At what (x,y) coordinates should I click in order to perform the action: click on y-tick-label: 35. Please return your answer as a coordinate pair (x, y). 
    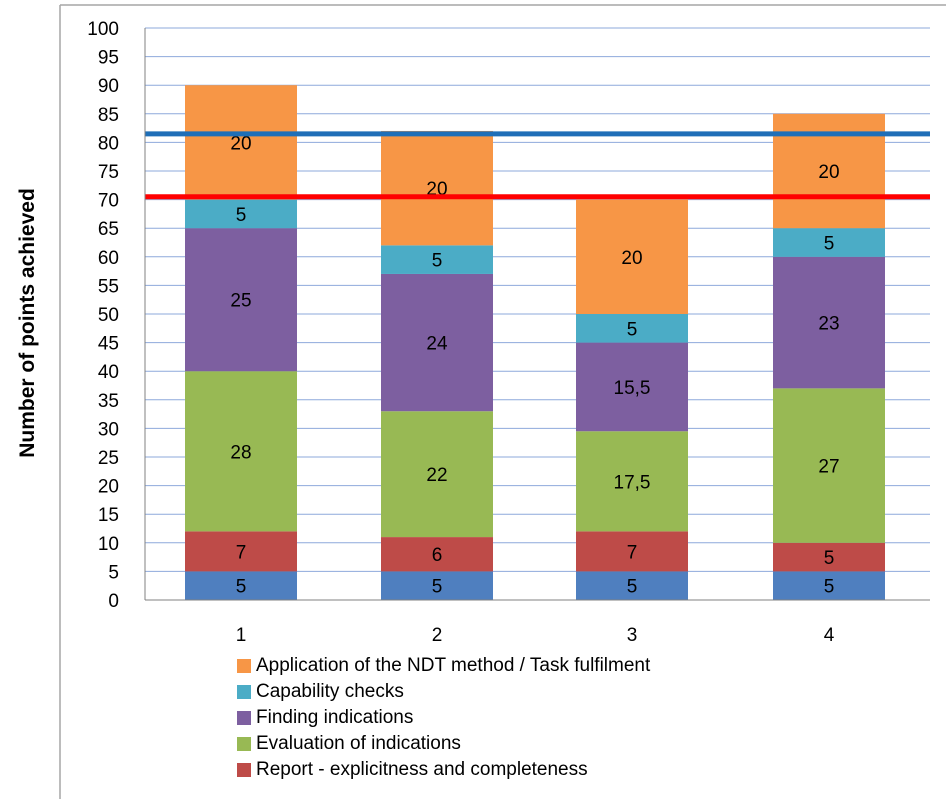
    Looking at the image, I should click on (108, 401).